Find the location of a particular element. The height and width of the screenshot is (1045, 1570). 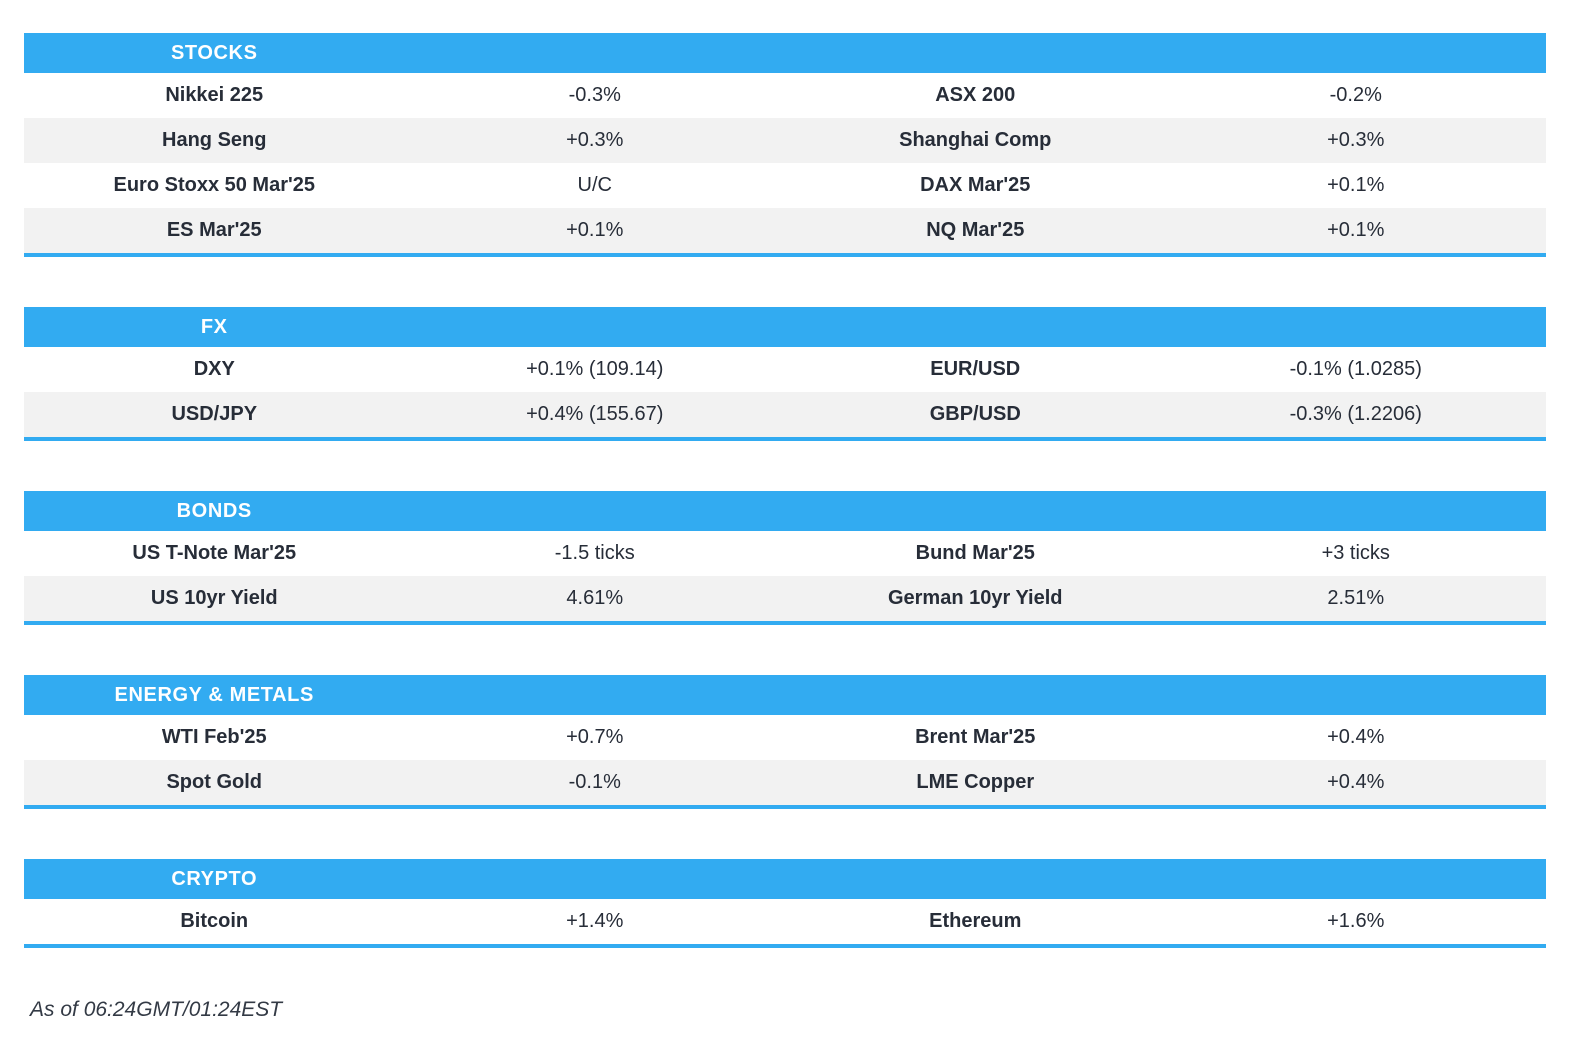

section-header: ENERGY & METALS is located at coordinates (785, 695).